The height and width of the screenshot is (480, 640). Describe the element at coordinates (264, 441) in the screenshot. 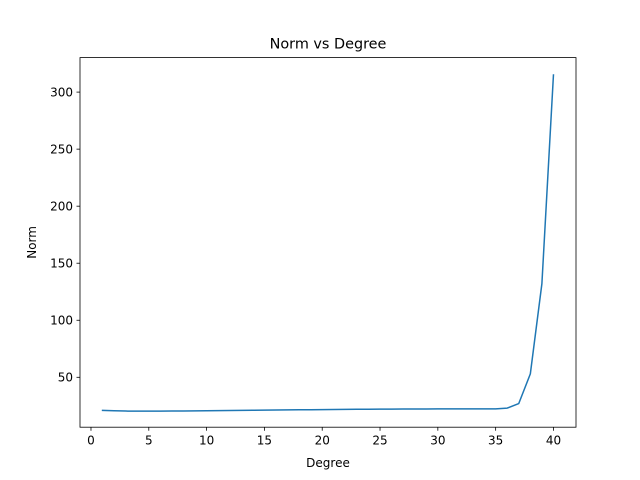

I see `x-tick-label: 15` at that location.